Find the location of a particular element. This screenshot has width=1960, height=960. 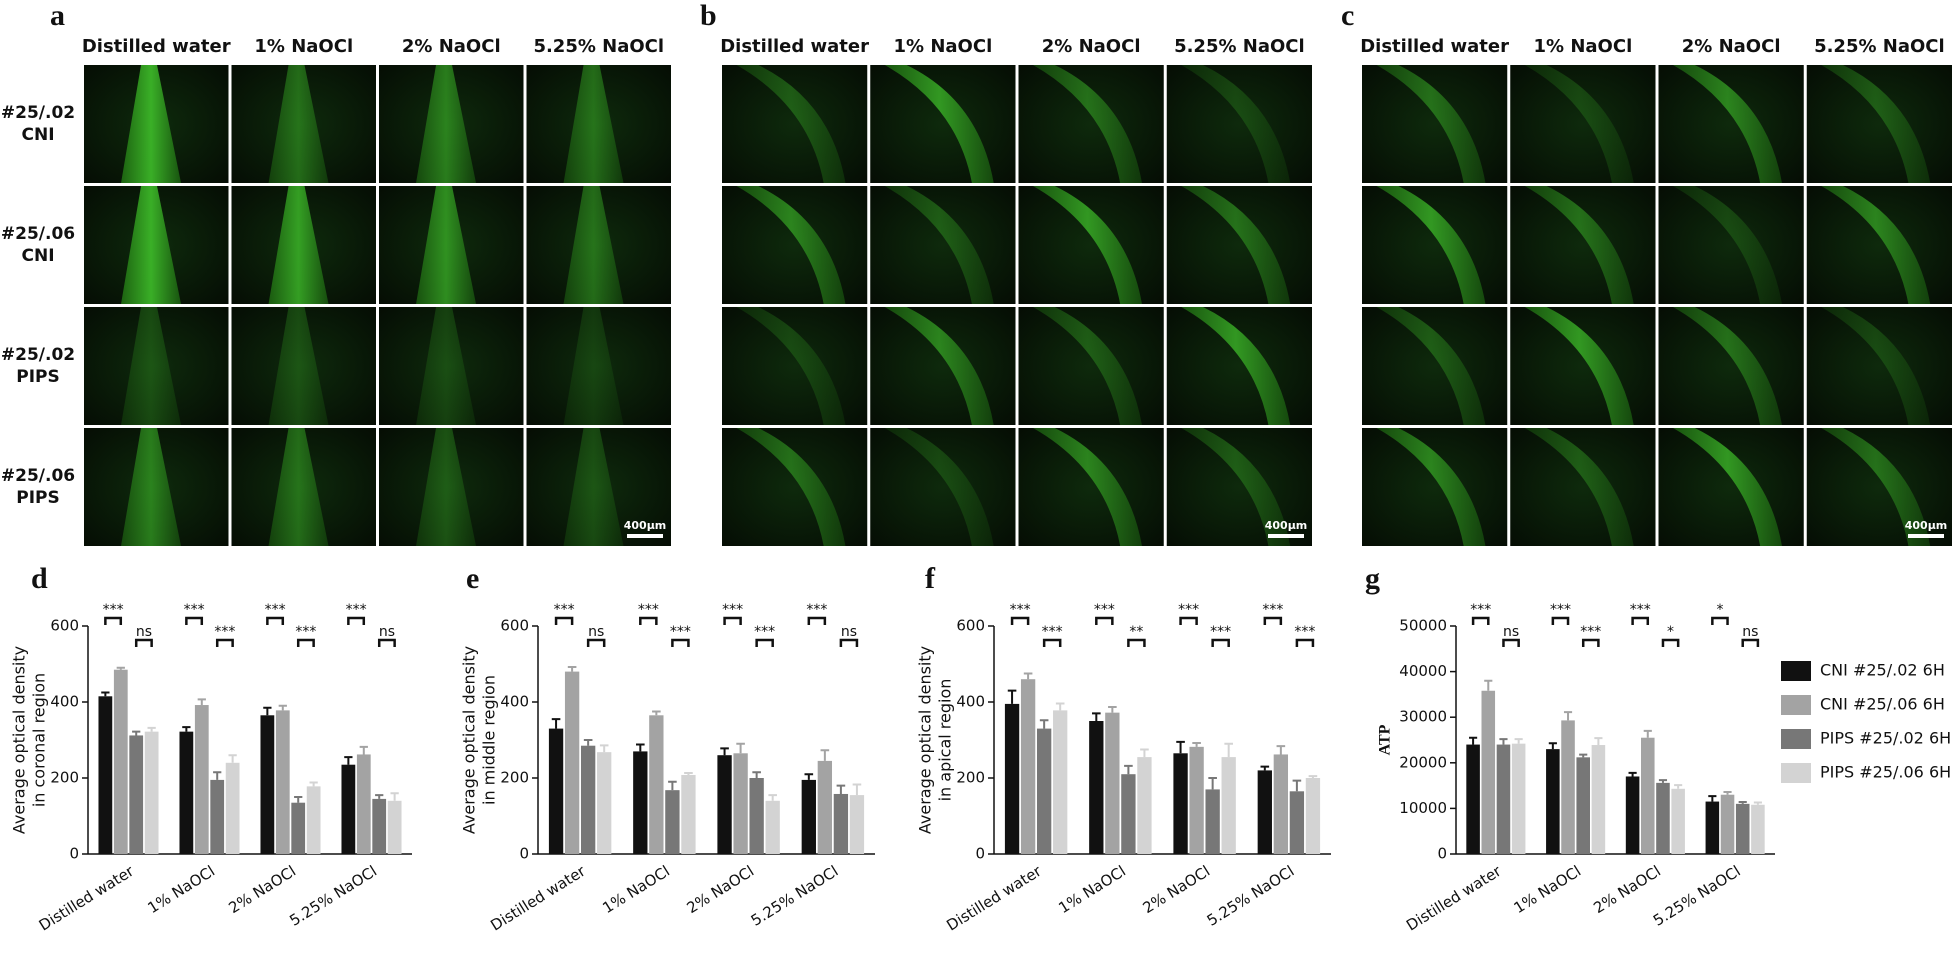

column-header: Distilled water is located at coordinates (794, 46).